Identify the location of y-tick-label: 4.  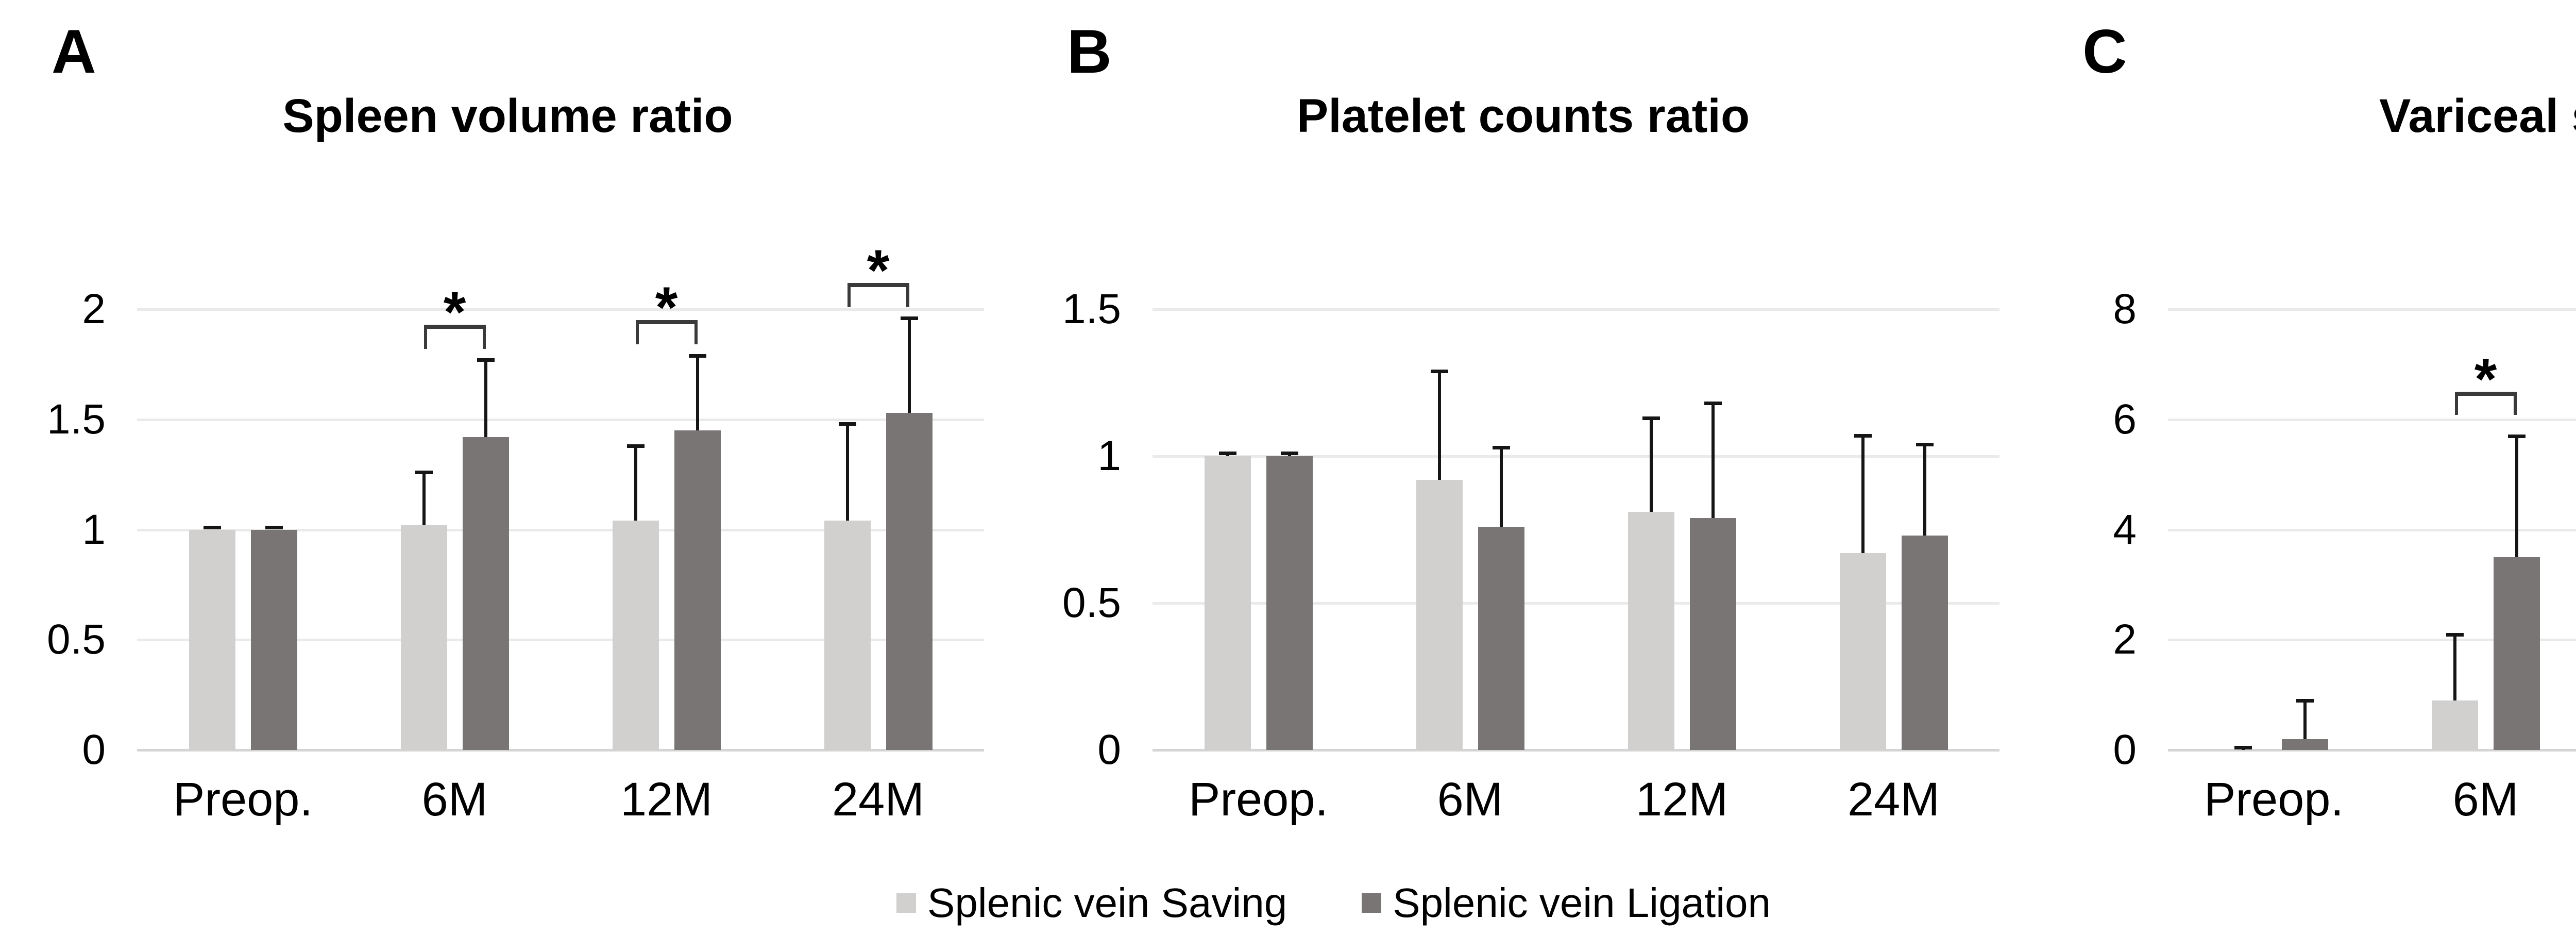
(2125, 529).